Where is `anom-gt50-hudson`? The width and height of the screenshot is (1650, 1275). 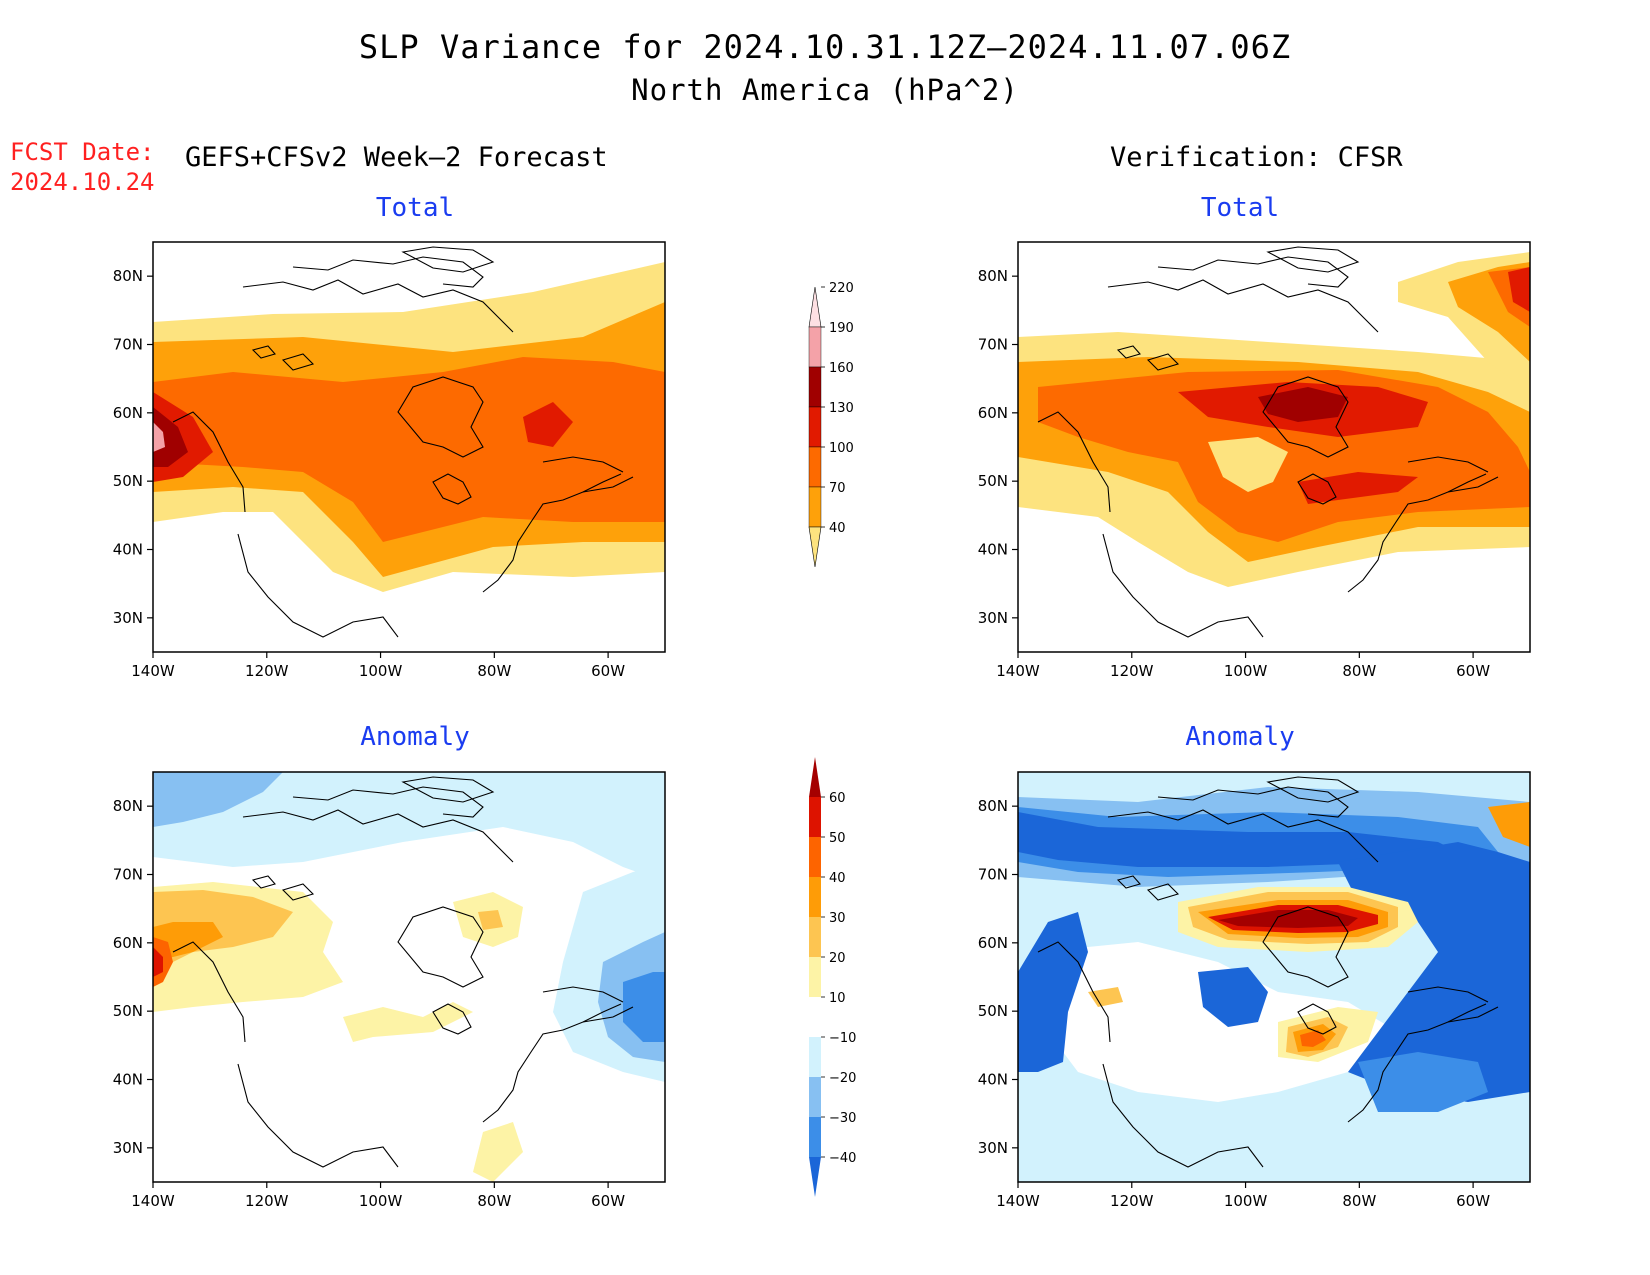 anom-gt50-hudson is located at coordinates (1288, 919).